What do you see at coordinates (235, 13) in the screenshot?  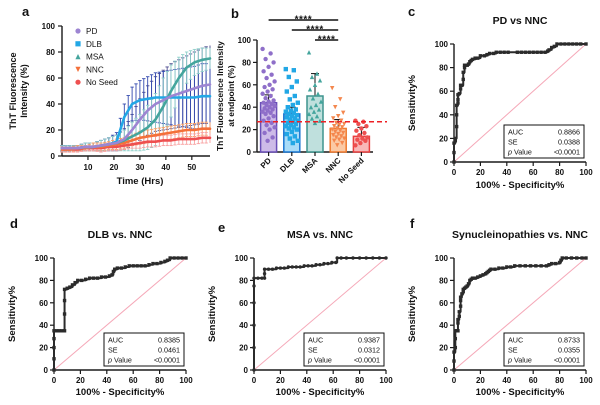 I see `panel-b-letter: b` at bounding box center [235, 13].